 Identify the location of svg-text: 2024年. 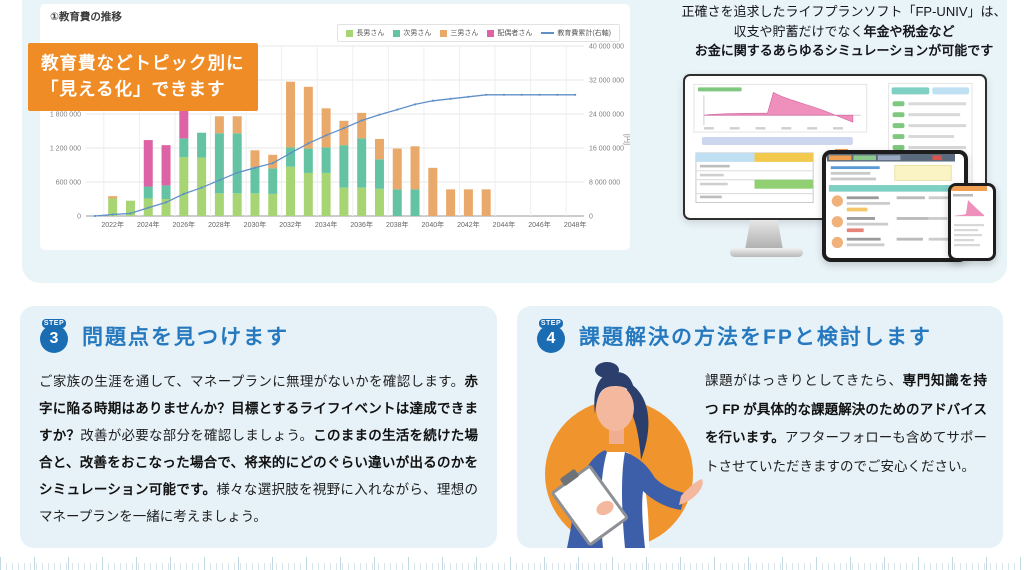
(148, 224).